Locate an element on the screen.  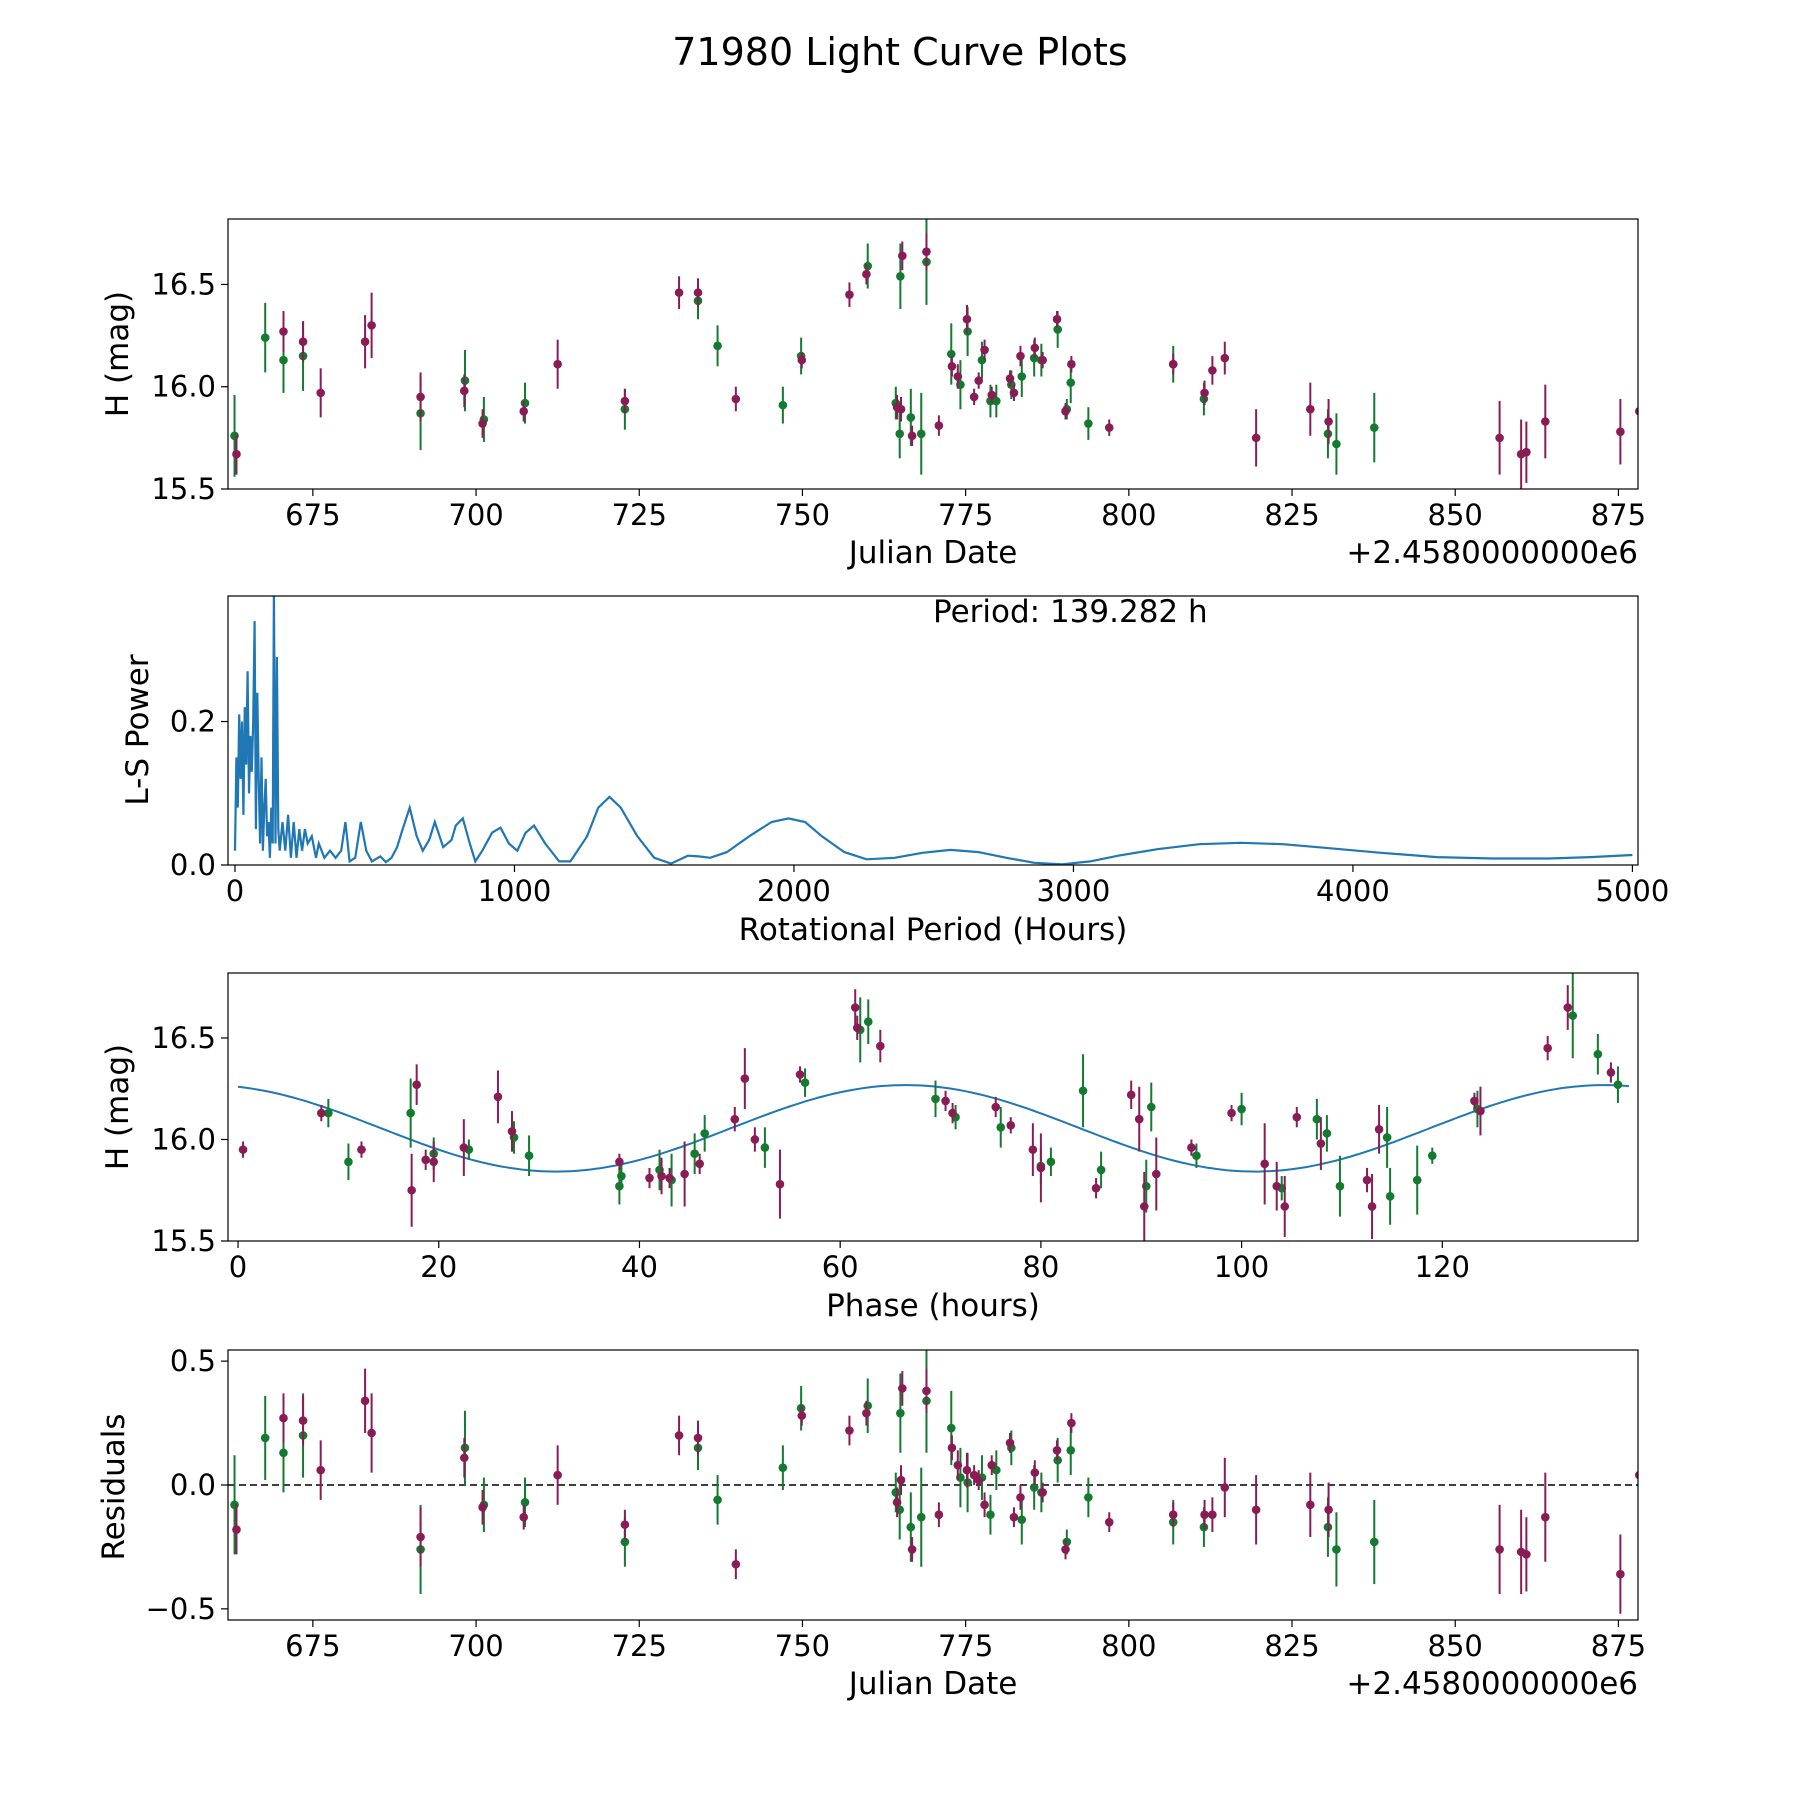
x-tick-label: 4000 is located at coordinates (1353, 891).